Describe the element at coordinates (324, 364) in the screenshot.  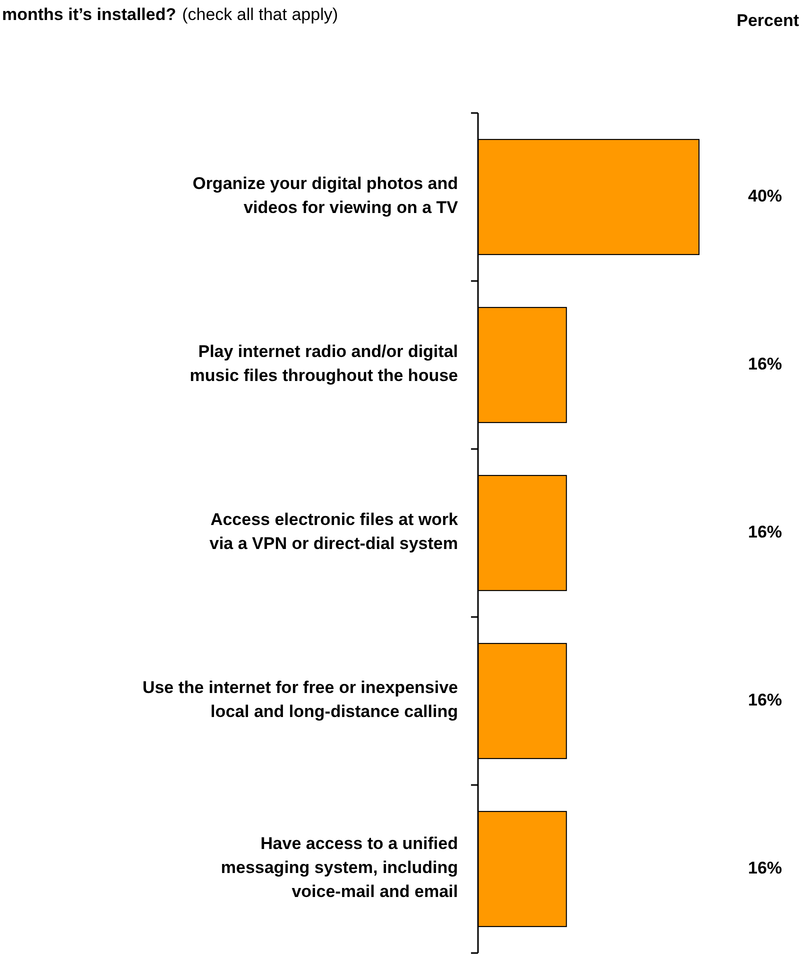
I see `y-tick-label: Play internet radio and/or digital music files throughout the house` at that location.